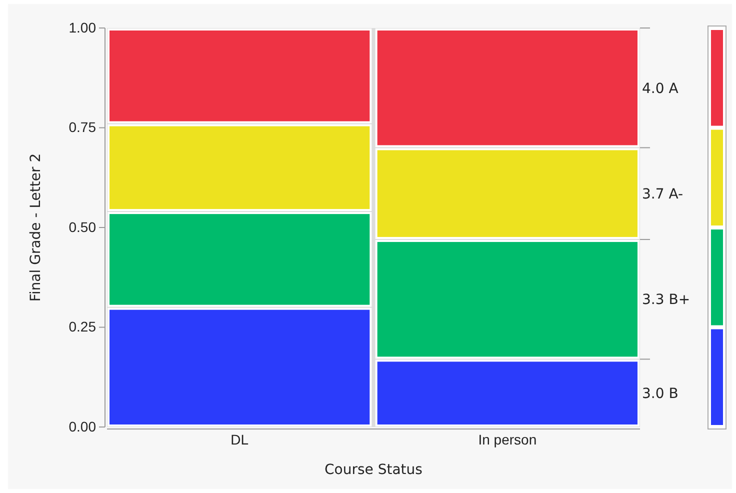 This screenshot has width=736, height=493. Describe the element at coordinates (373, 470) in the screenshot. I see `x-axis-title: Course Status` at that location.